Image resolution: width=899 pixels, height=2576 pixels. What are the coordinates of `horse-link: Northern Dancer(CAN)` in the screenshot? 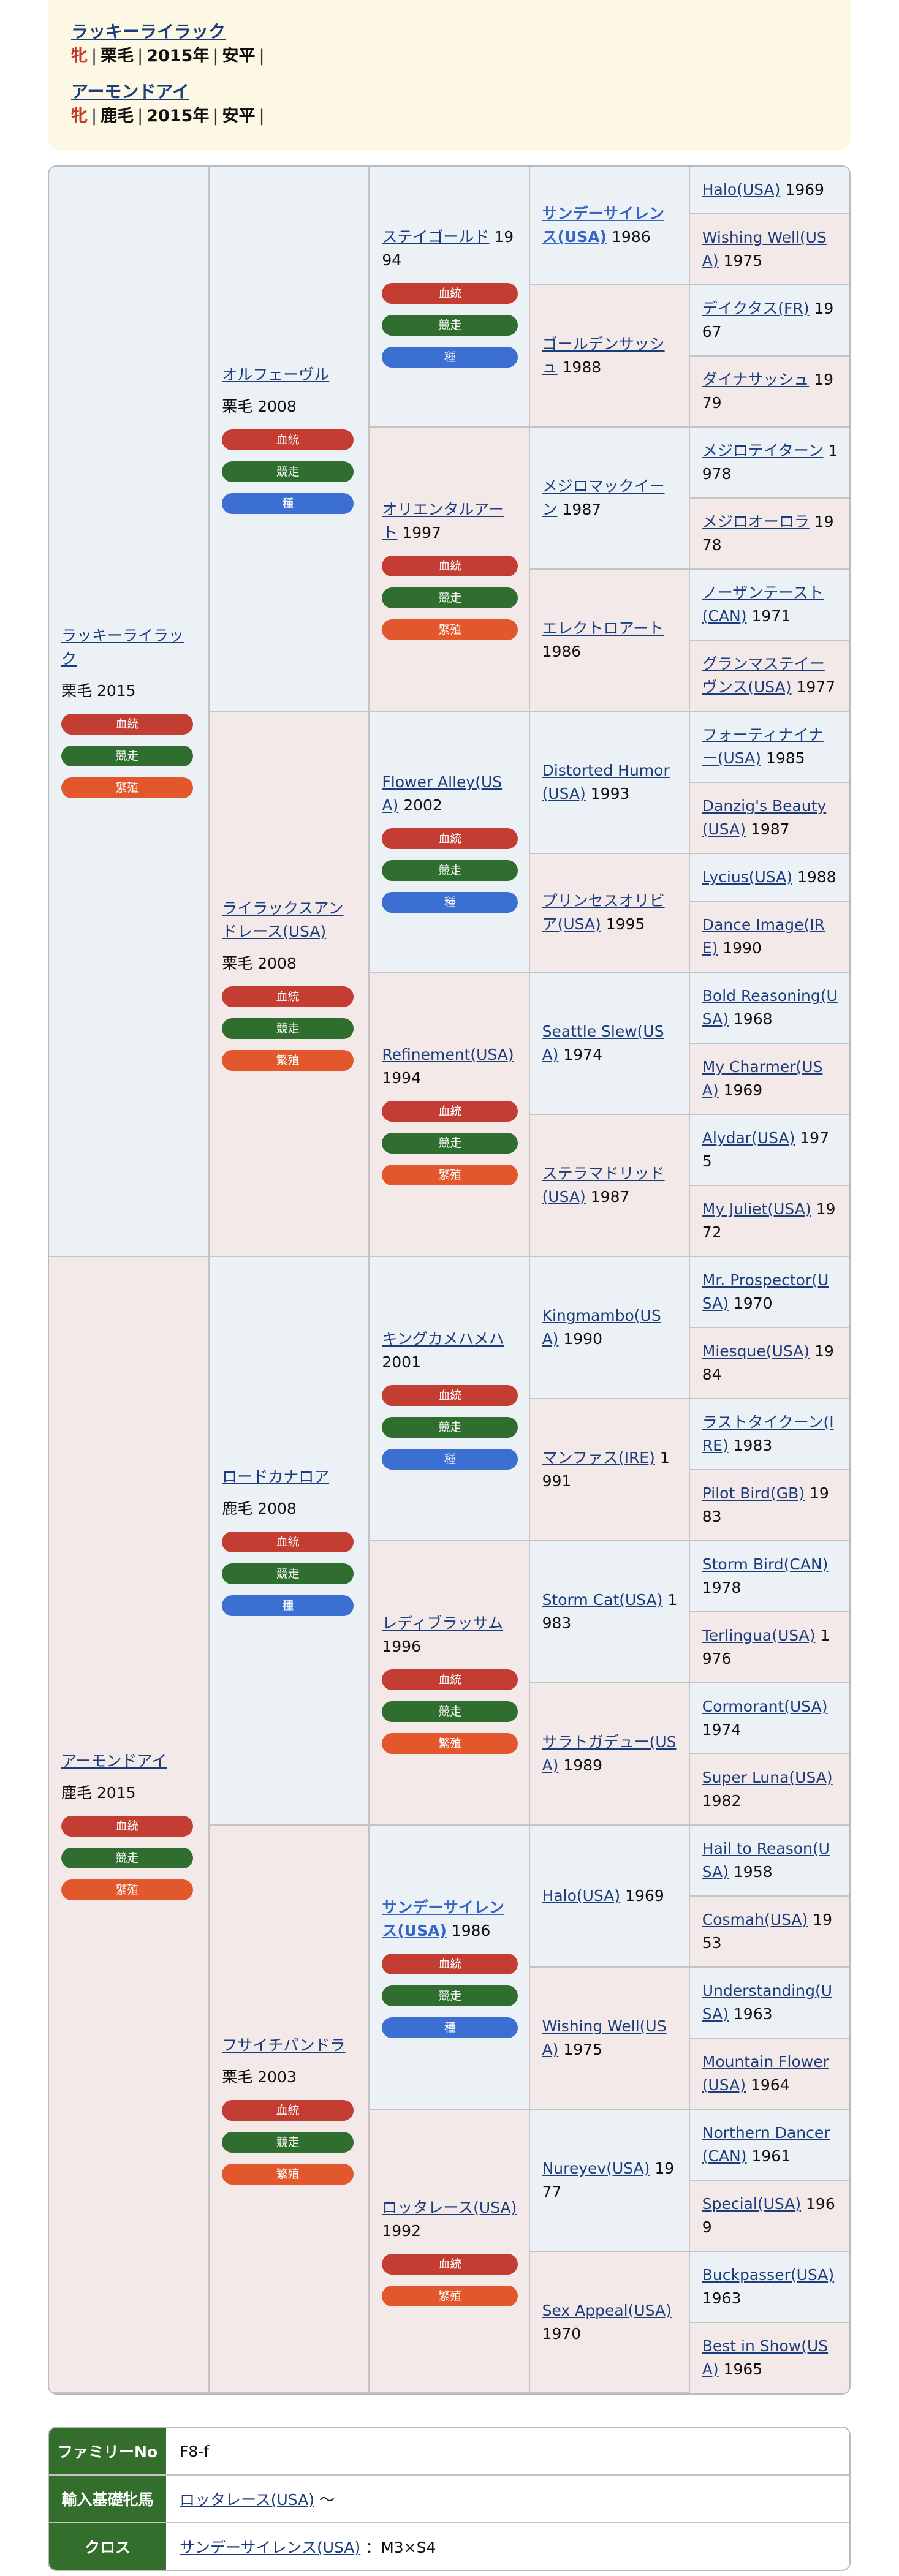 It's located at (766, 2144).